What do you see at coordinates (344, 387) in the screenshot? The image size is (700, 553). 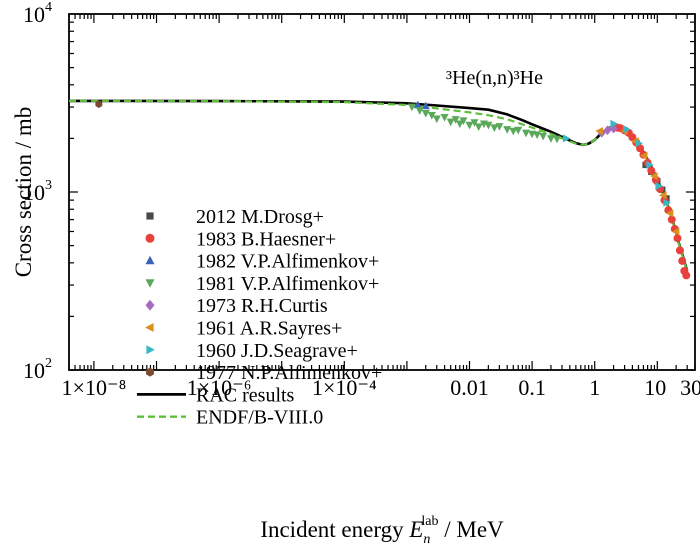 I see `x-tick-label: 1×10⁻⁴` at bounding box center [344, 387].